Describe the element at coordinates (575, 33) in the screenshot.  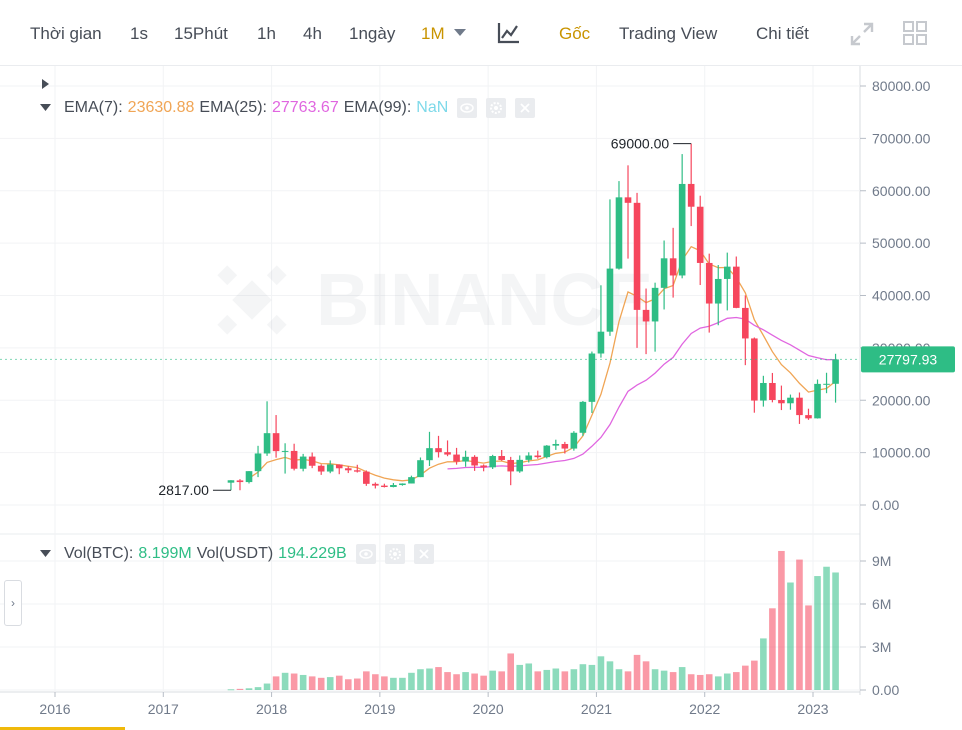
I see `view-tab-0: Gốc` at that location.